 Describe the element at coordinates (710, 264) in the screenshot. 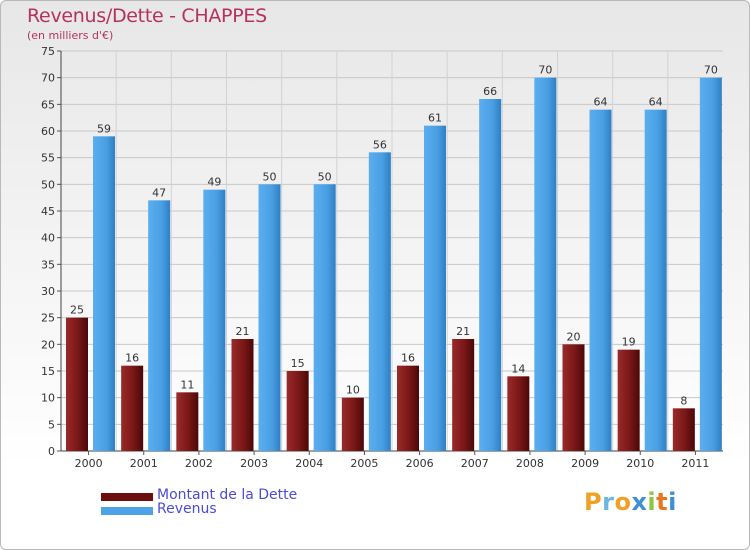

I see `bar-revenue-2011` at that location.